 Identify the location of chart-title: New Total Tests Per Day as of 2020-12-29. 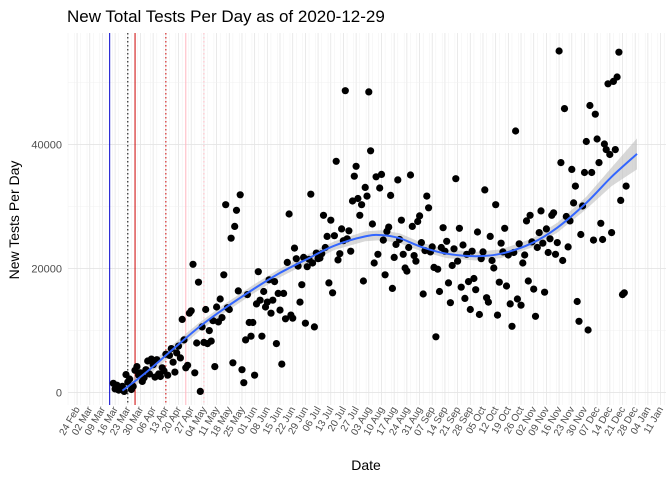
(226, 16).